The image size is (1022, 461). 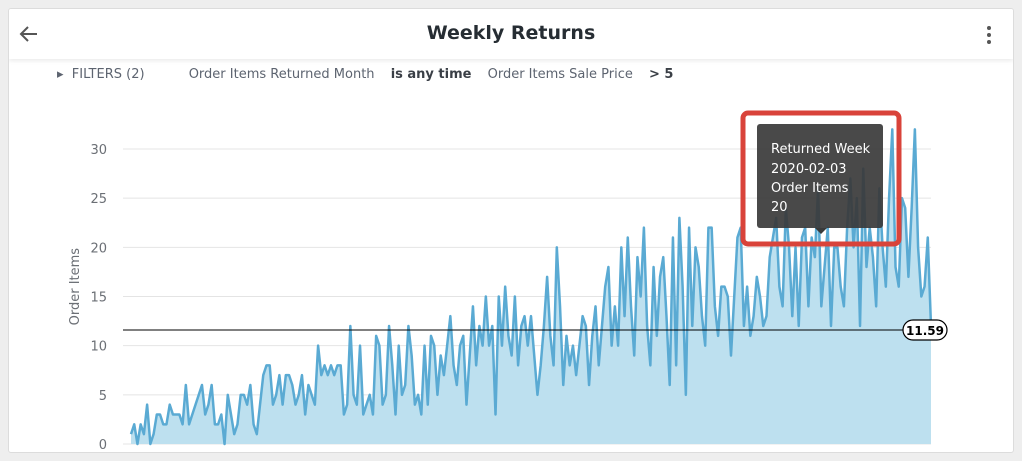 What do you see at coordinates (431, 74) in the screenshot?
I see `filter-condition: is any time` at bounding box center [431, 74].